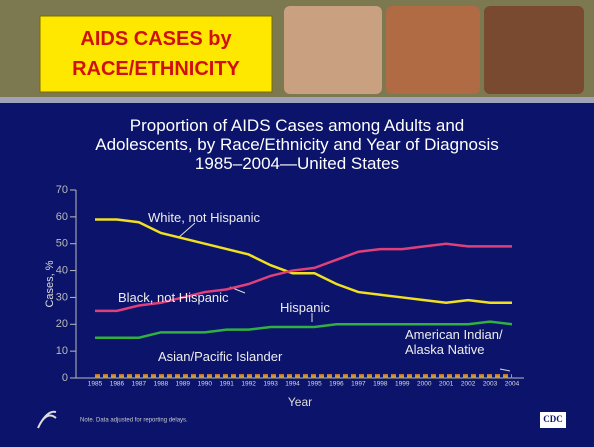 This screenshot has height=447, width=594. What do you see at coordinates (95, 384) in the screenshot?
I see `x-tick-label: 1985` at bounding box center [95, 384].